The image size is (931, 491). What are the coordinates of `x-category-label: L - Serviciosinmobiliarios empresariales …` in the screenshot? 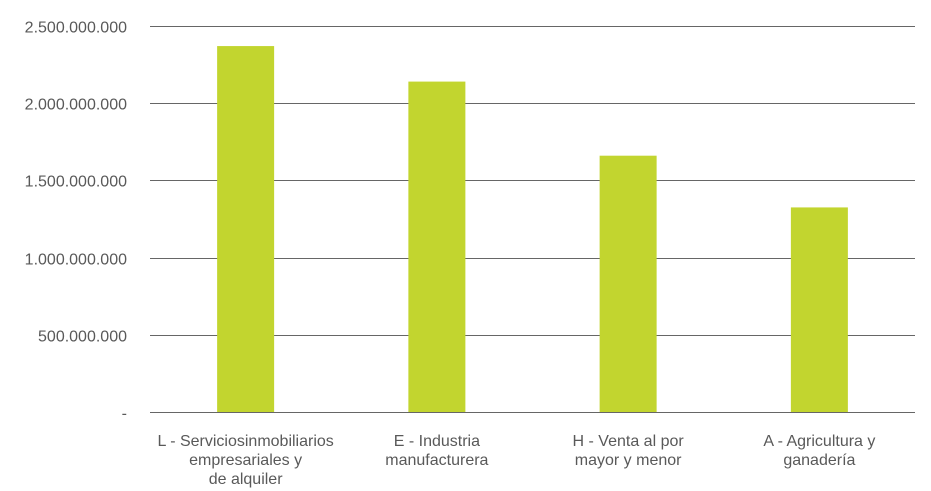 It's located at (245, 460).